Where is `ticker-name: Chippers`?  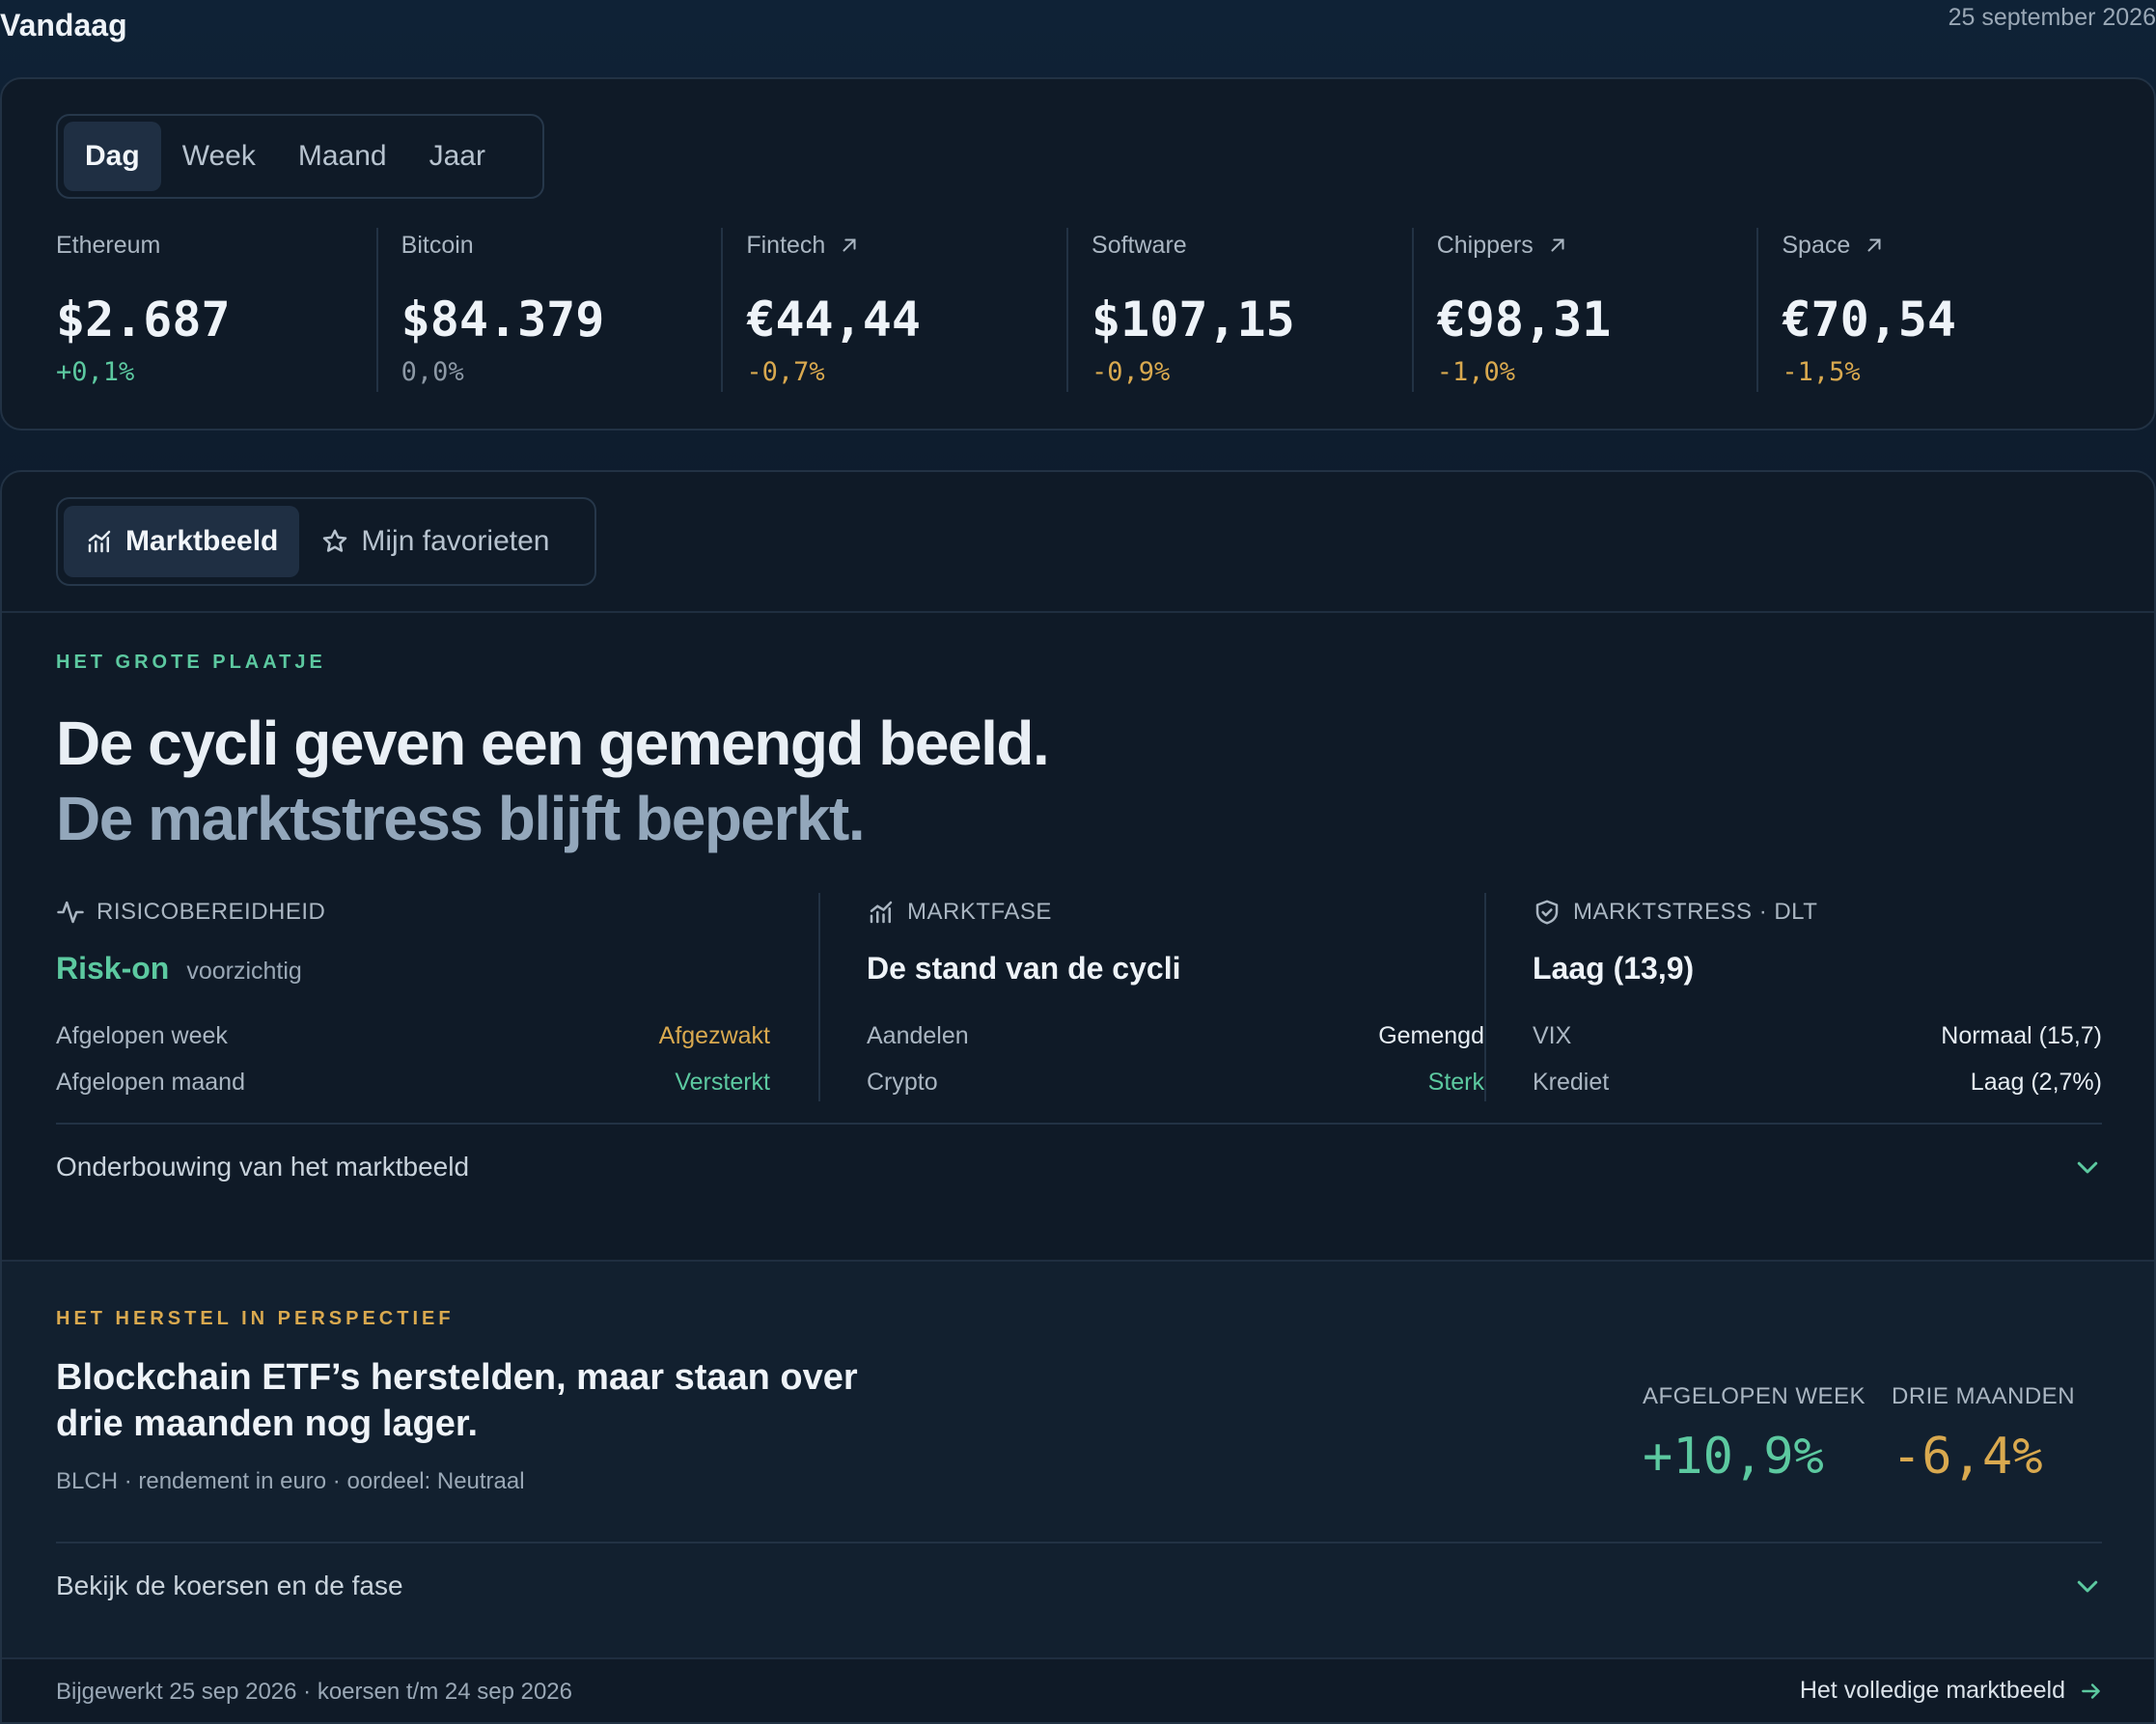
ticker-name: Chippers is located at coordinates (1485, 245).